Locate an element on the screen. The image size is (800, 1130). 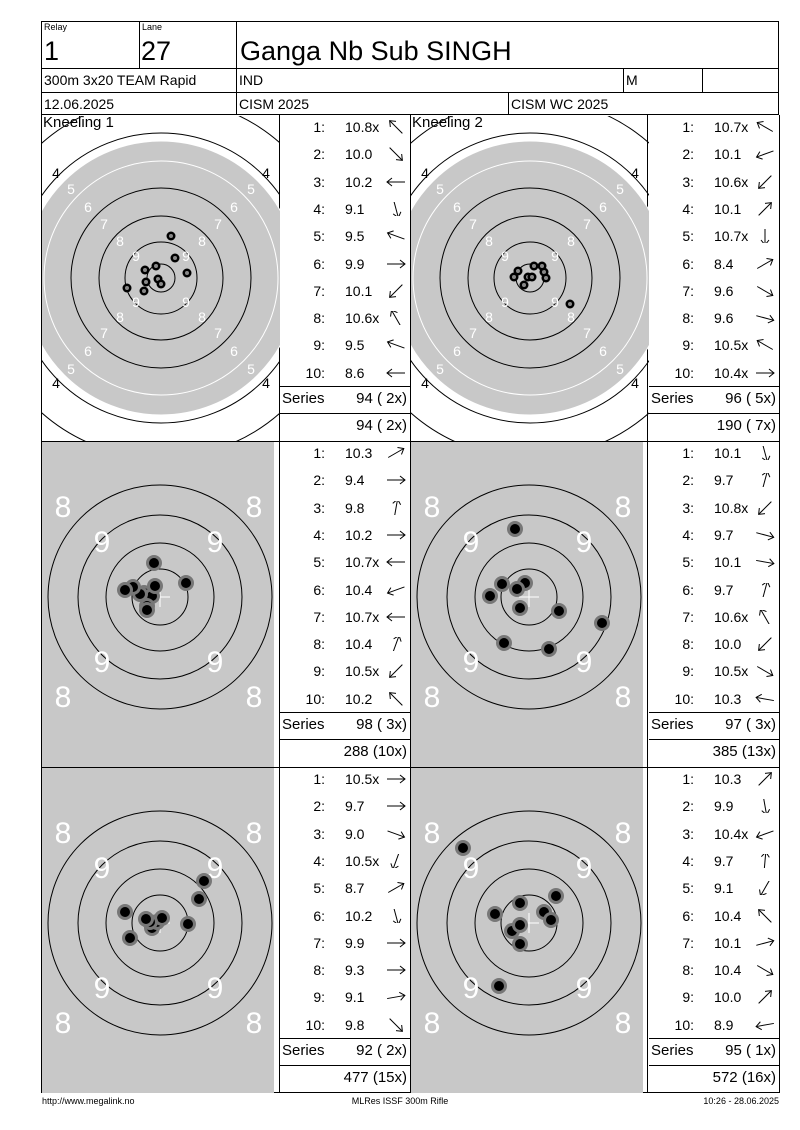
shot-row: 1: 10.8x is located at coordinates (345, 127).